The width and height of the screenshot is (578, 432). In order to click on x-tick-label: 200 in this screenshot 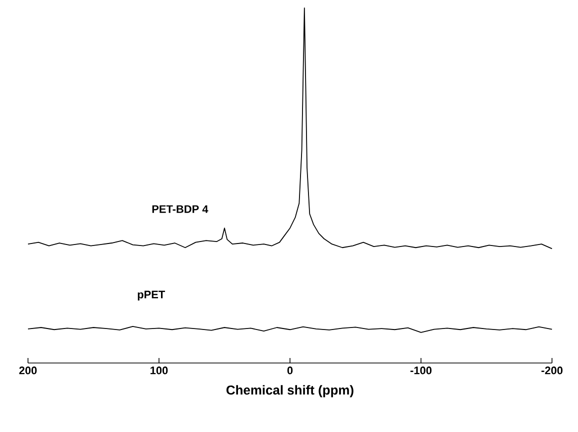, I will do `click(28, 370)`.